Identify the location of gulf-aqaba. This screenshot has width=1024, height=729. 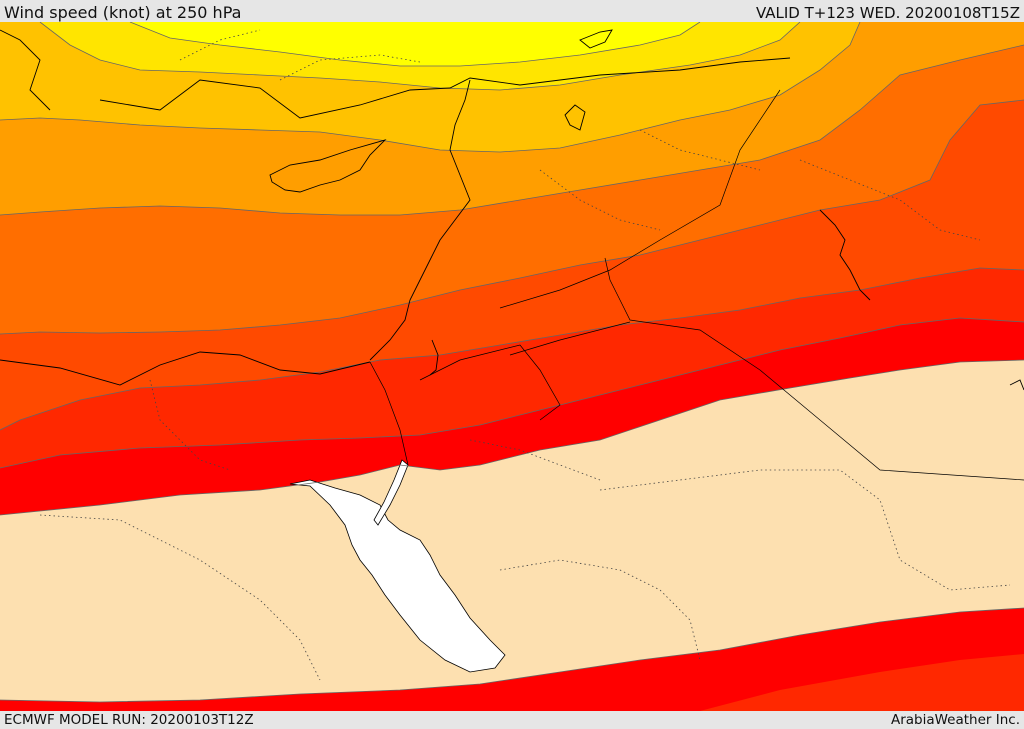
(391, 492).